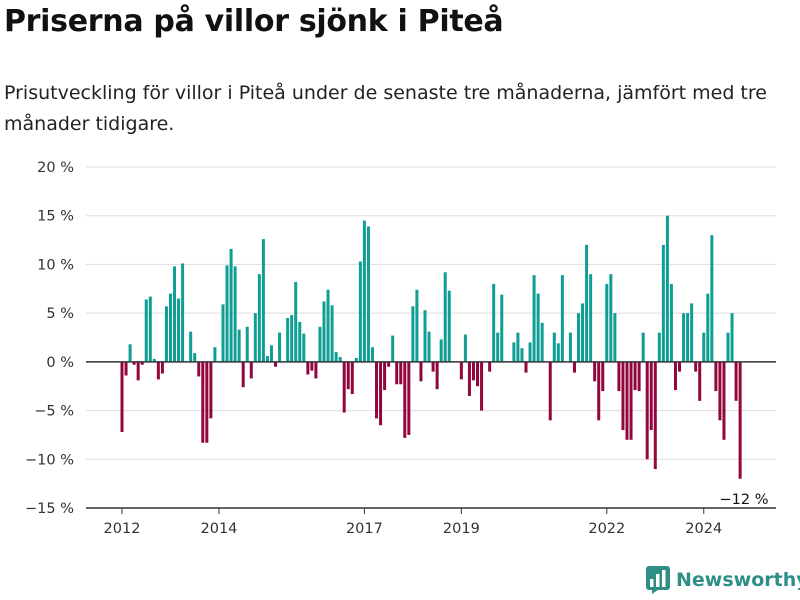 The height and width of the screenshot is (600, 800). Describe the element at coordinates (49, 509) in the screenshot. I see `y-tick-label: −15 %` at that location.